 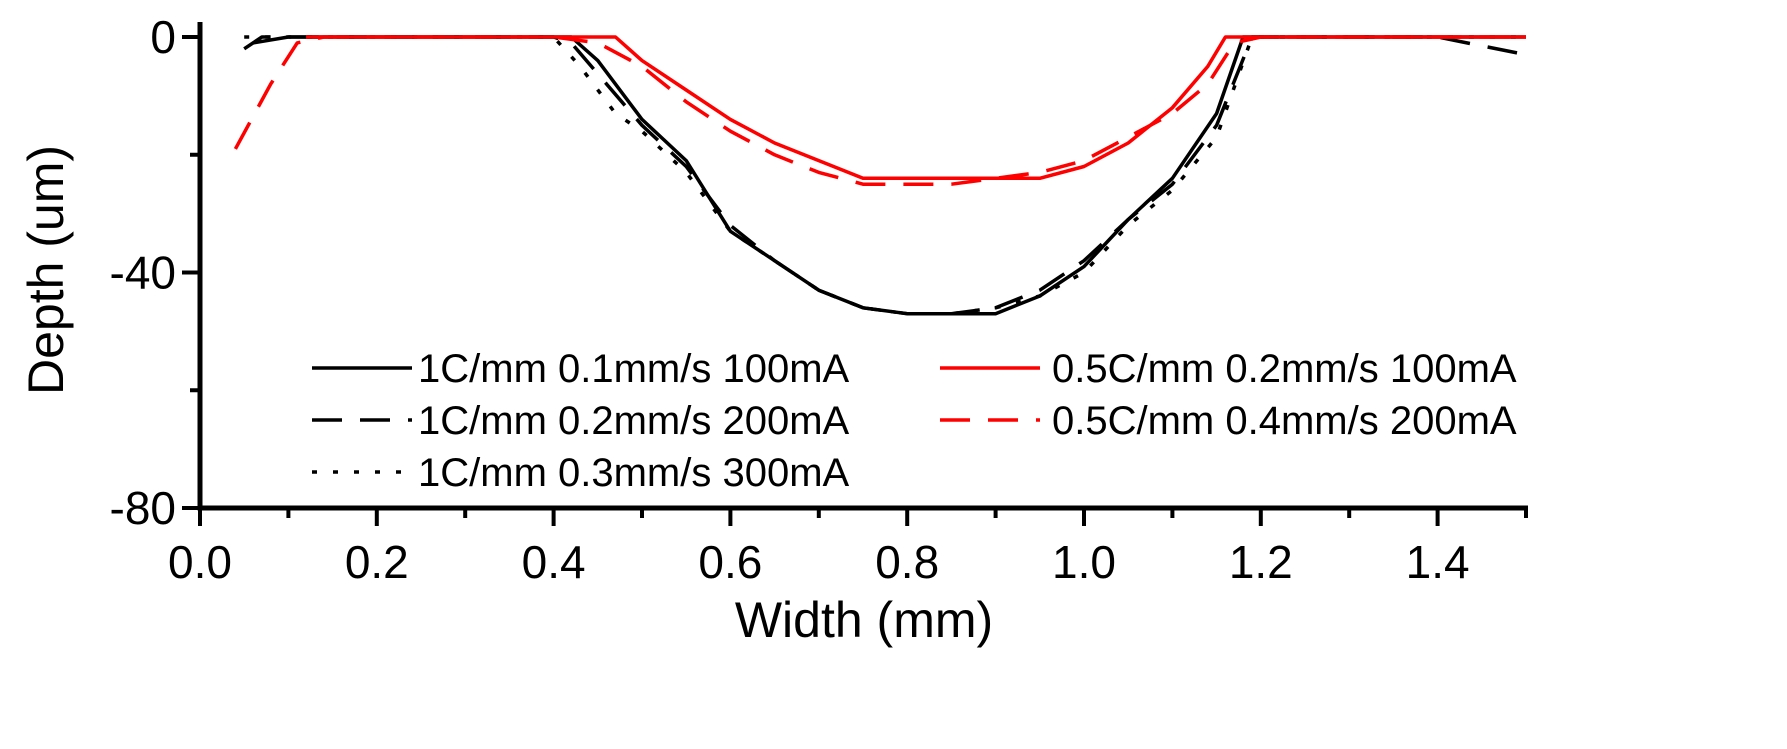 I want to click on legend-label-3: 1C/mm 0.3mm/s 300mA, so click(x=634, y=473).